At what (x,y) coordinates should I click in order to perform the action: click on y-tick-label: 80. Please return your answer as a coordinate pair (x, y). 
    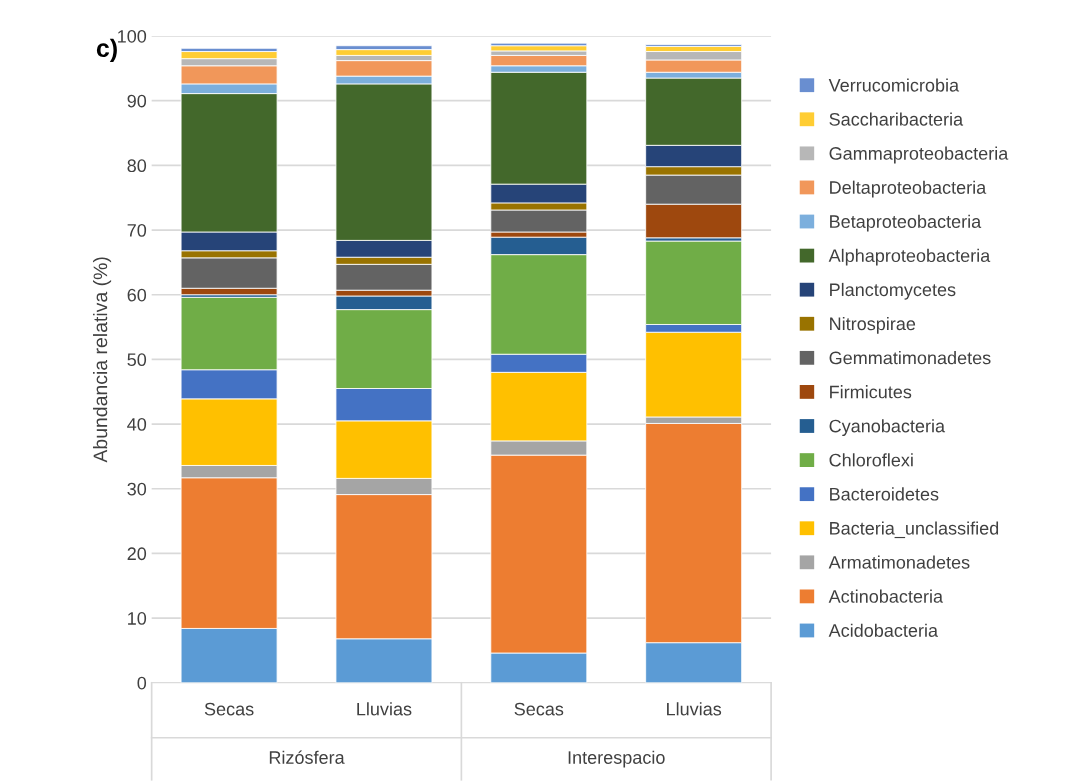
    Looking at the image, I should click on (137, 166).